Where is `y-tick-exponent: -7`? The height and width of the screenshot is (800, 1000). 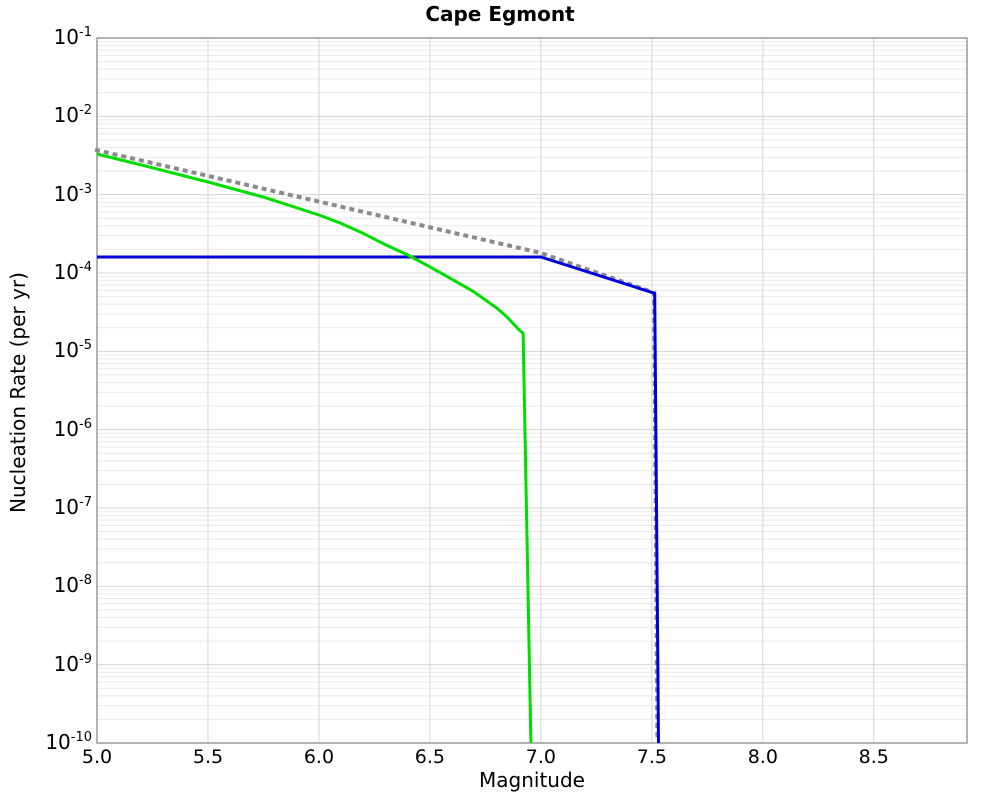
y-tick-exponent: -7 is located at coordinates (85, 502).